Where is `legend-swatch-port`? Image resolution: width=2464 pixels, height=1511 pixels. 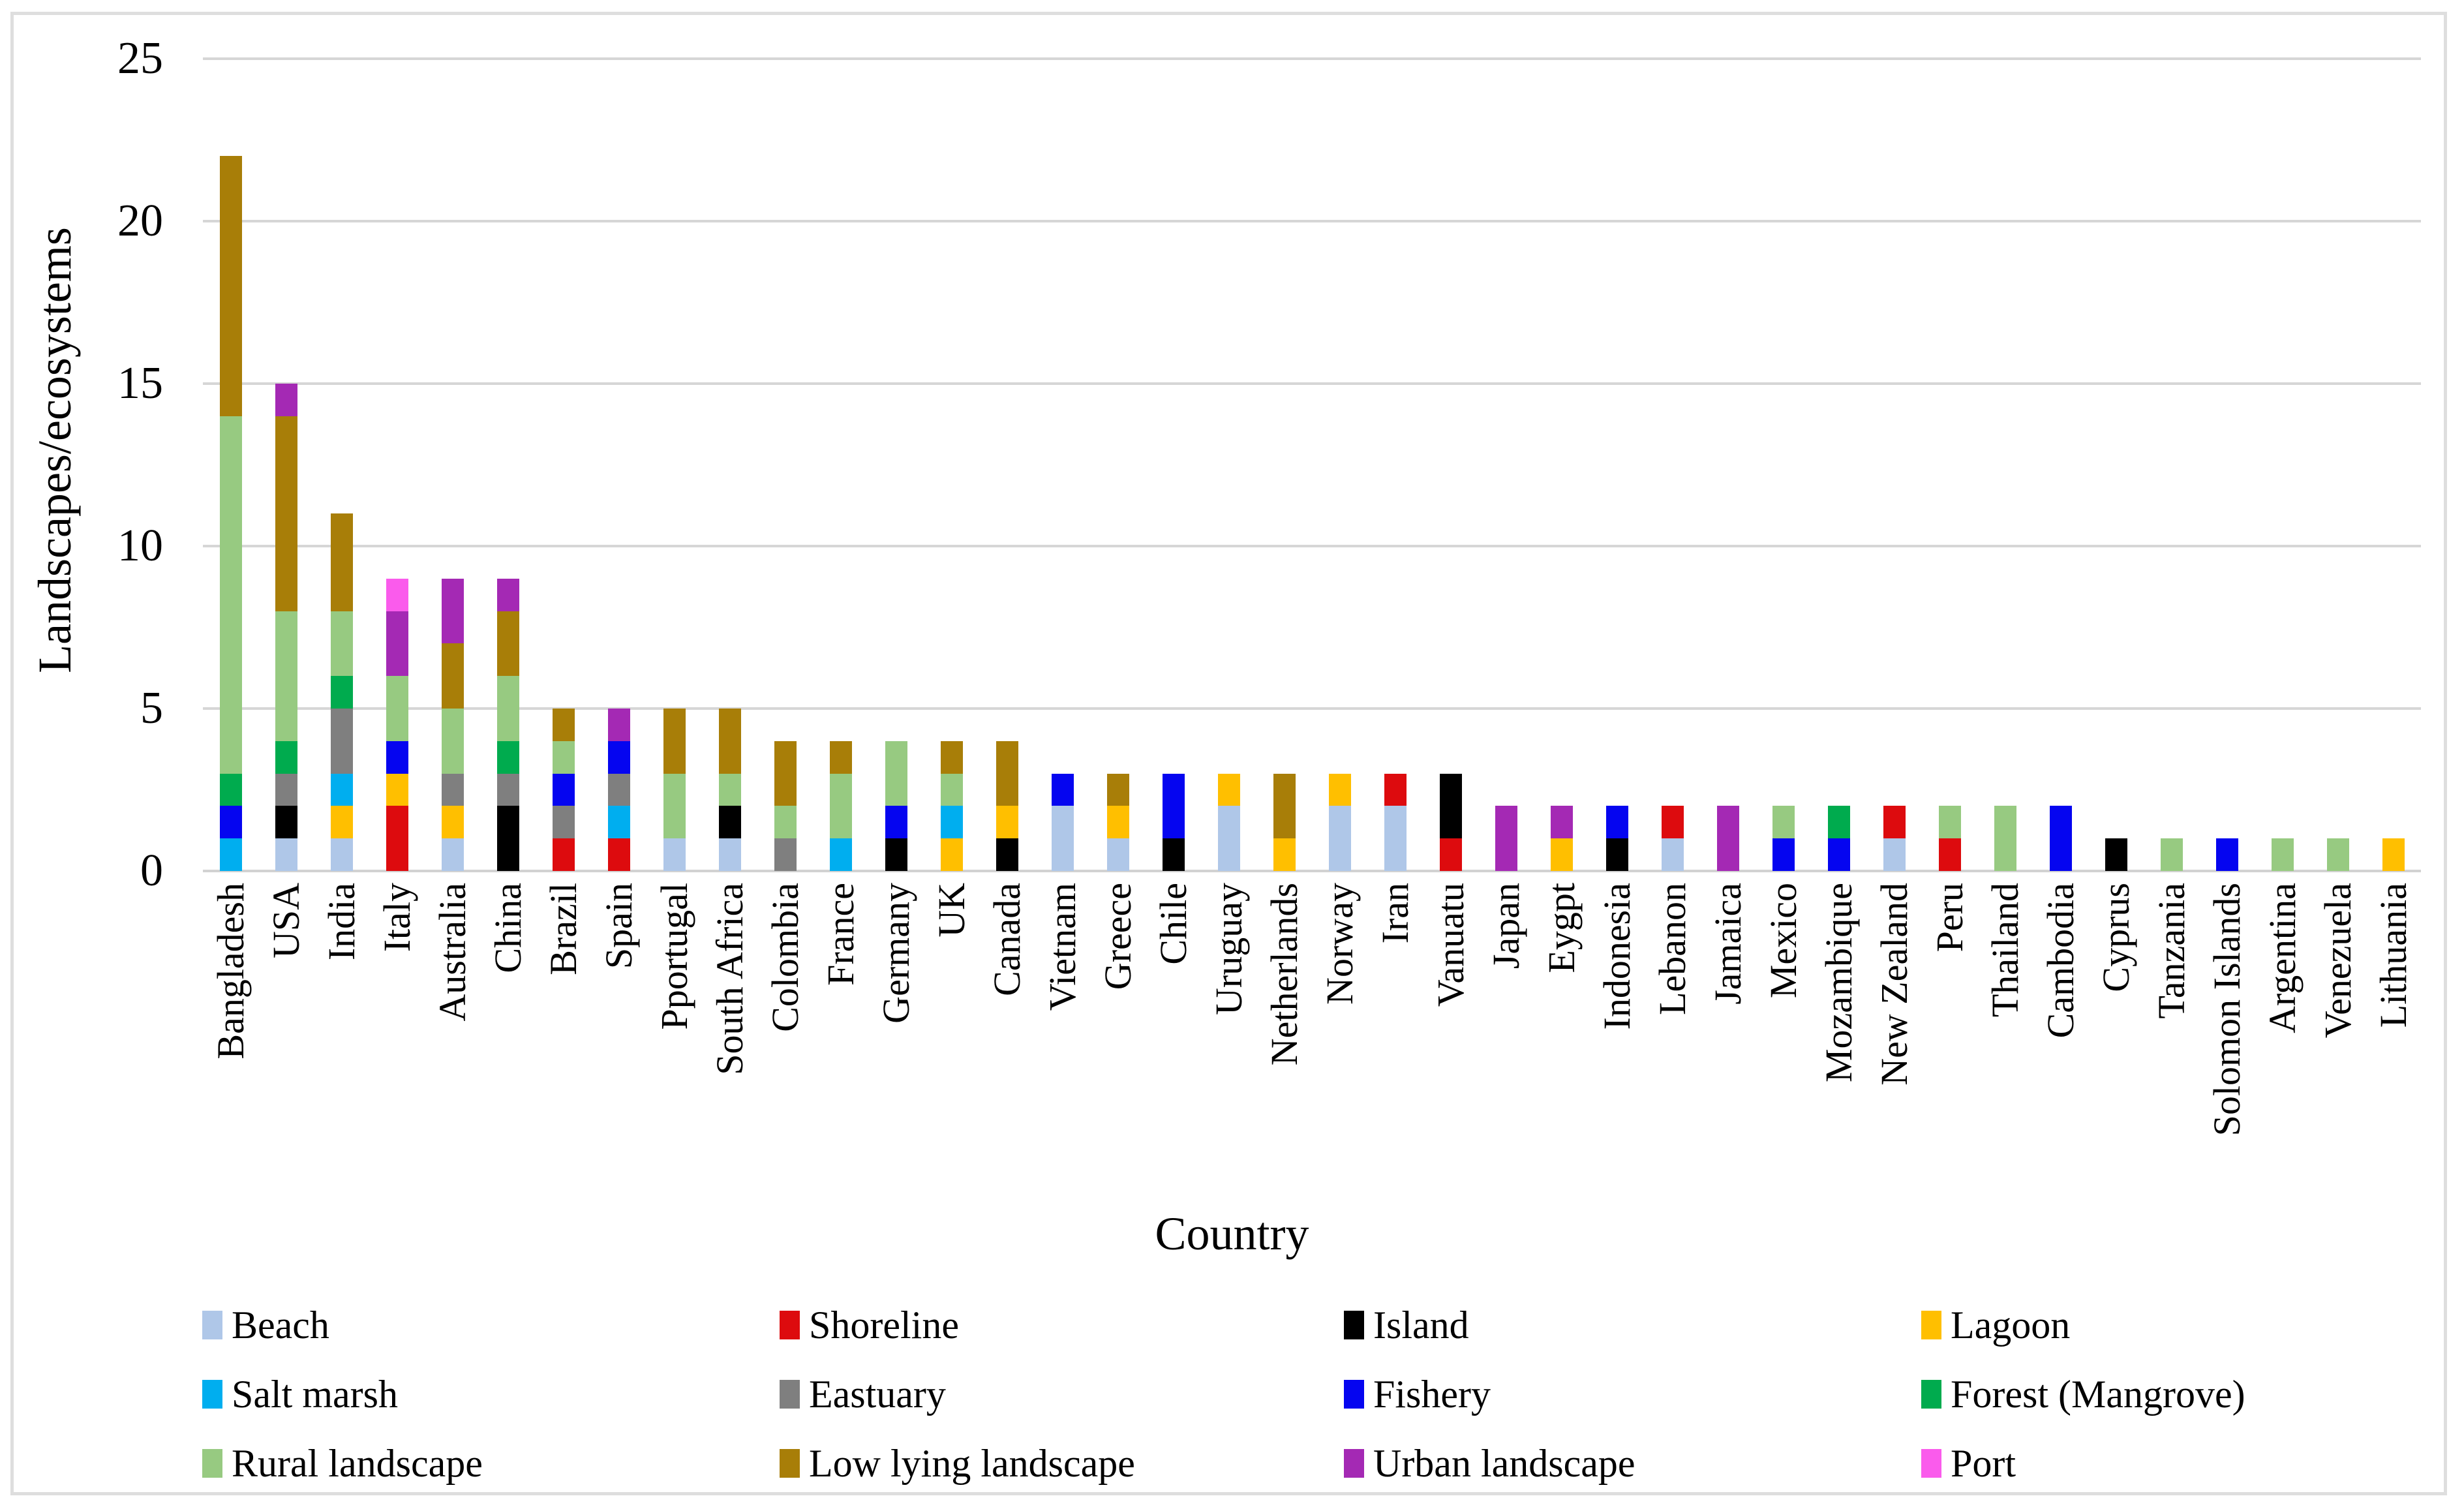
legend-swatch-port is located at coordinates (1931, 1464).